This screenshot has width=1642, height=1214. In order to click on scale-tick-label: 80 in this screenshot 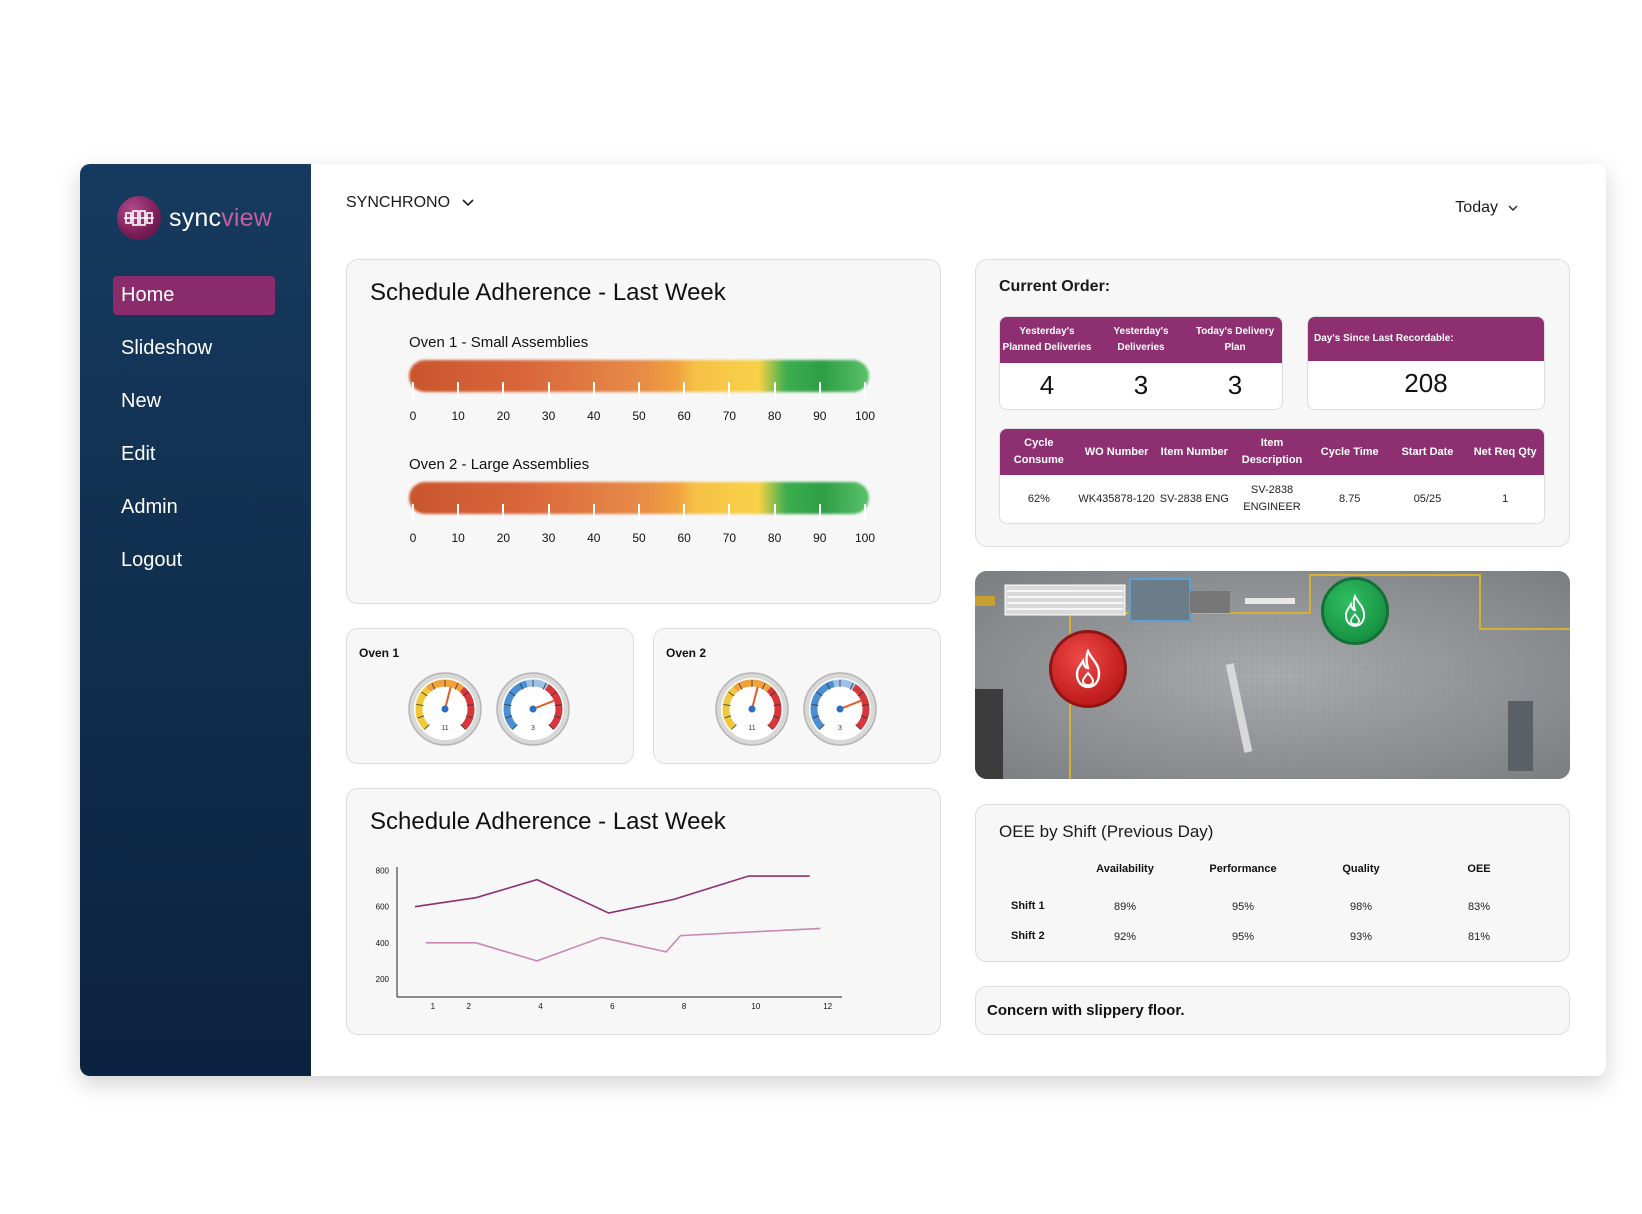, I will do `click(774, 416)`.